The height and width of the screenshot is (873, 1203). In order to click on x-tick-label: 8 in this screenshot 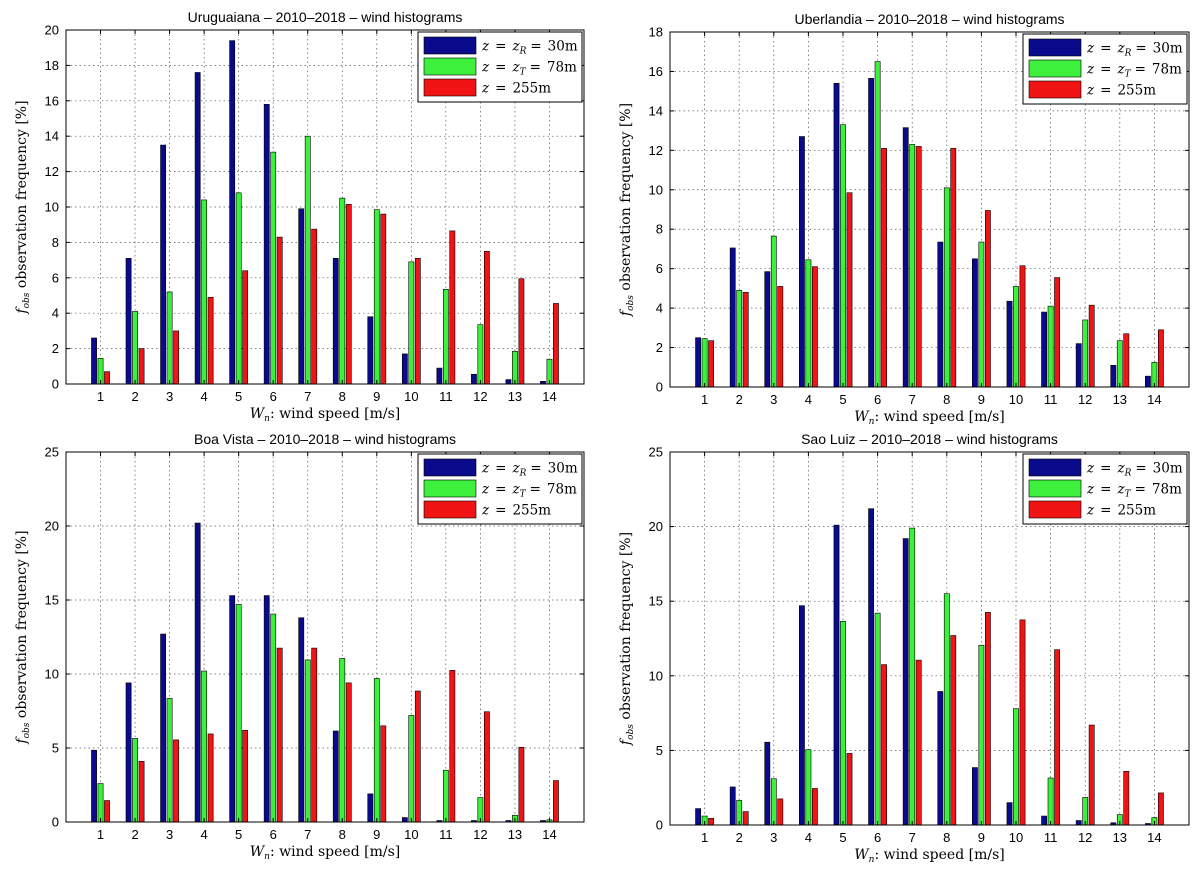, I will do `click(946, 399)`.